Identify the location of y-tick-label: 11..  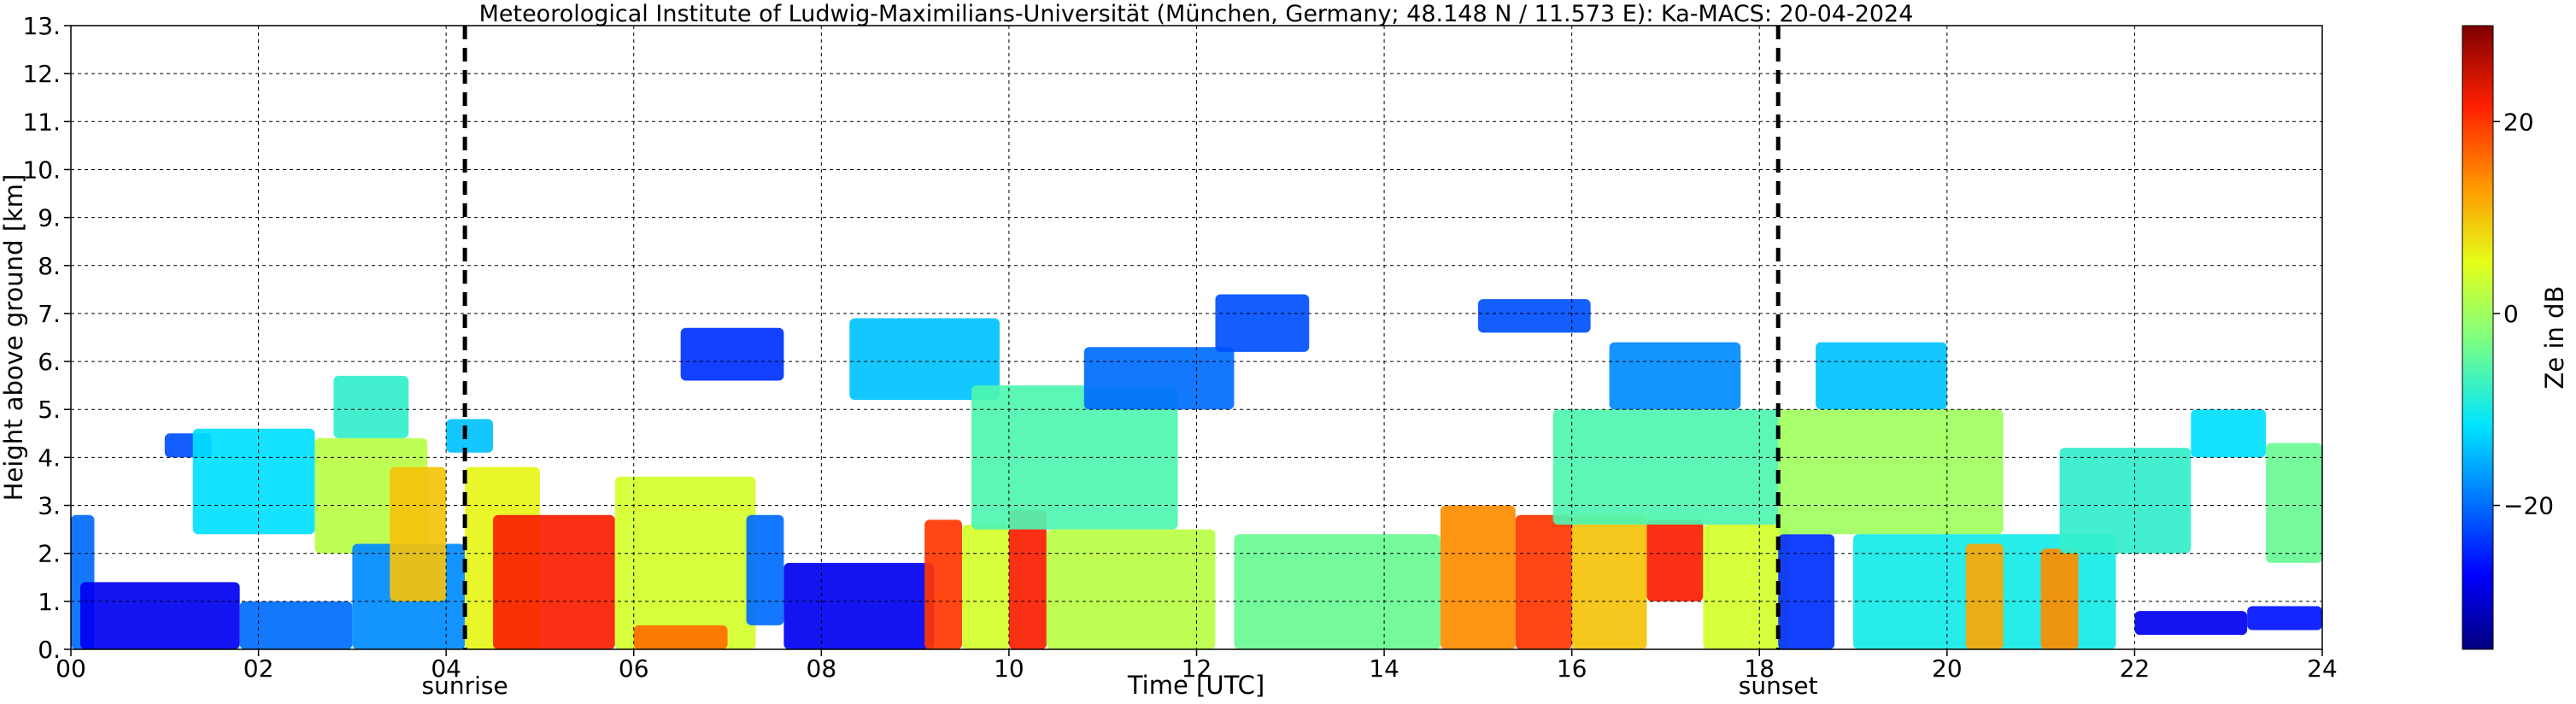
(41, 122).